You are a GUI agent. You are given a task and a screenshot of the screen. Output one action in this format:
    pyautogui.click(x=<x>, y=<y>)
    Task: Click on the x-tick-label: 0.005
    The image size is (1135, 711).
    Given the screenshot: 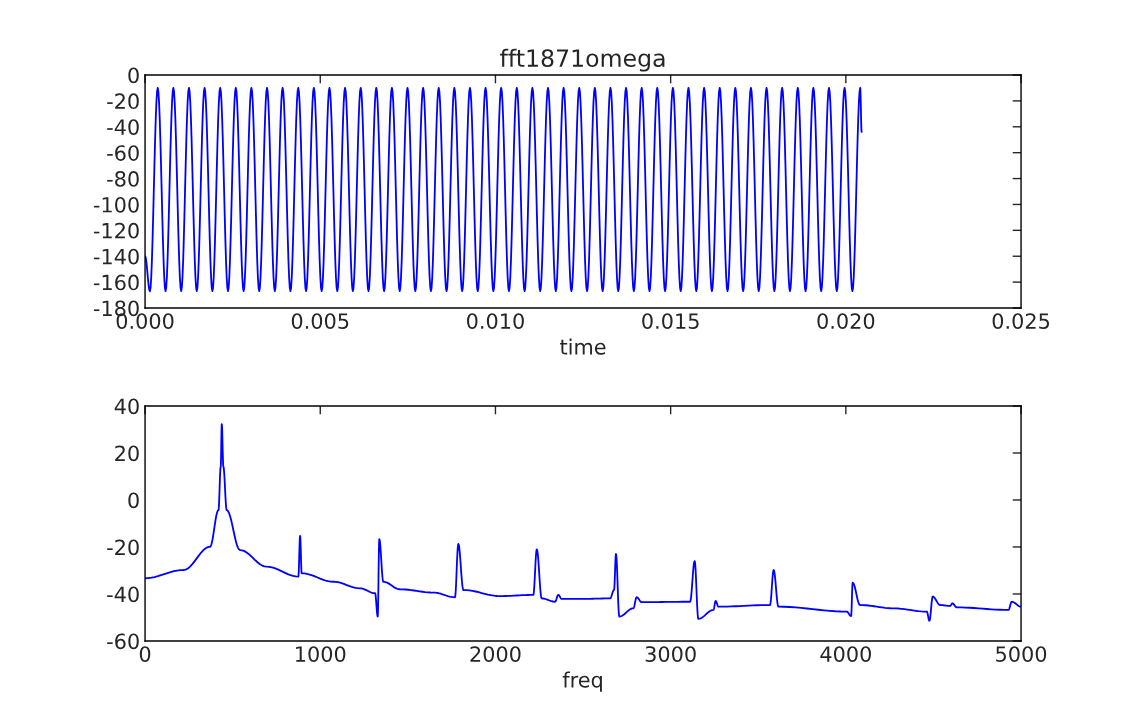 What is the action you would take?
    pyautogui.click(x=320, y=321)
    